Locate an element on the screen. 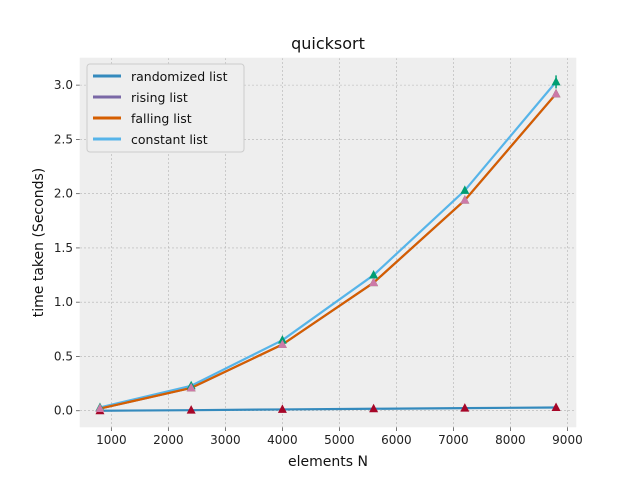 The height and width of the screenshot is (480, 640). y-tick-label: 1.0 is located at coordinates (63, 302).